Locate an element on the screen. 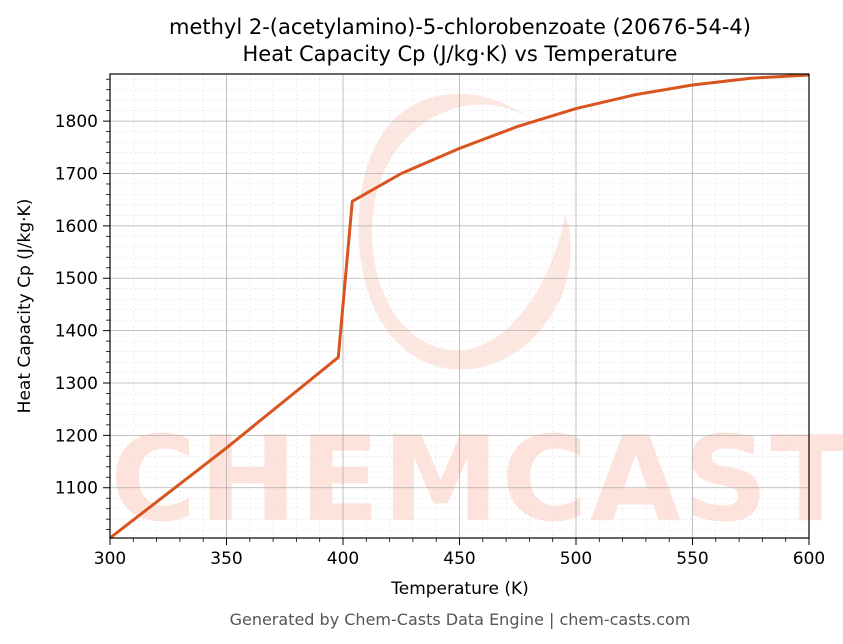 The width and height of the screenshot is (843, 644). x-tick-label: 400 is located at coordinates (343, 559).